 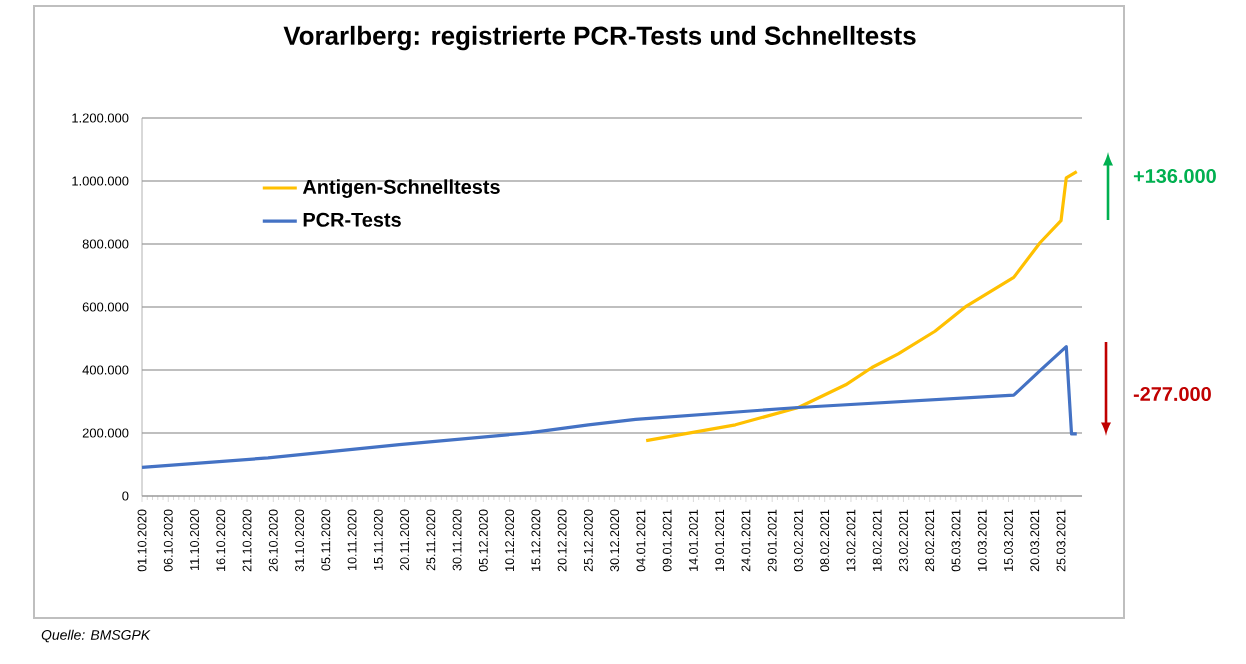 I want to click on legend-label: Antigen-Schnelltests, so click(x=401, y=188).